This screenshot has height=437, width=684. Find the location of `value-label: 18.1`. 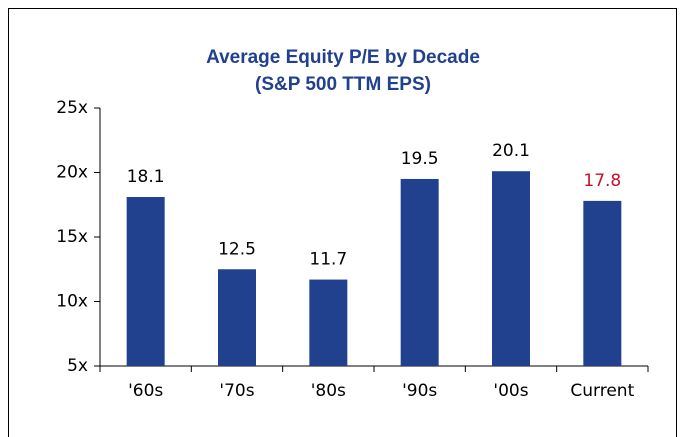

value-label: 18.1 is located at coordinates (146, 177).